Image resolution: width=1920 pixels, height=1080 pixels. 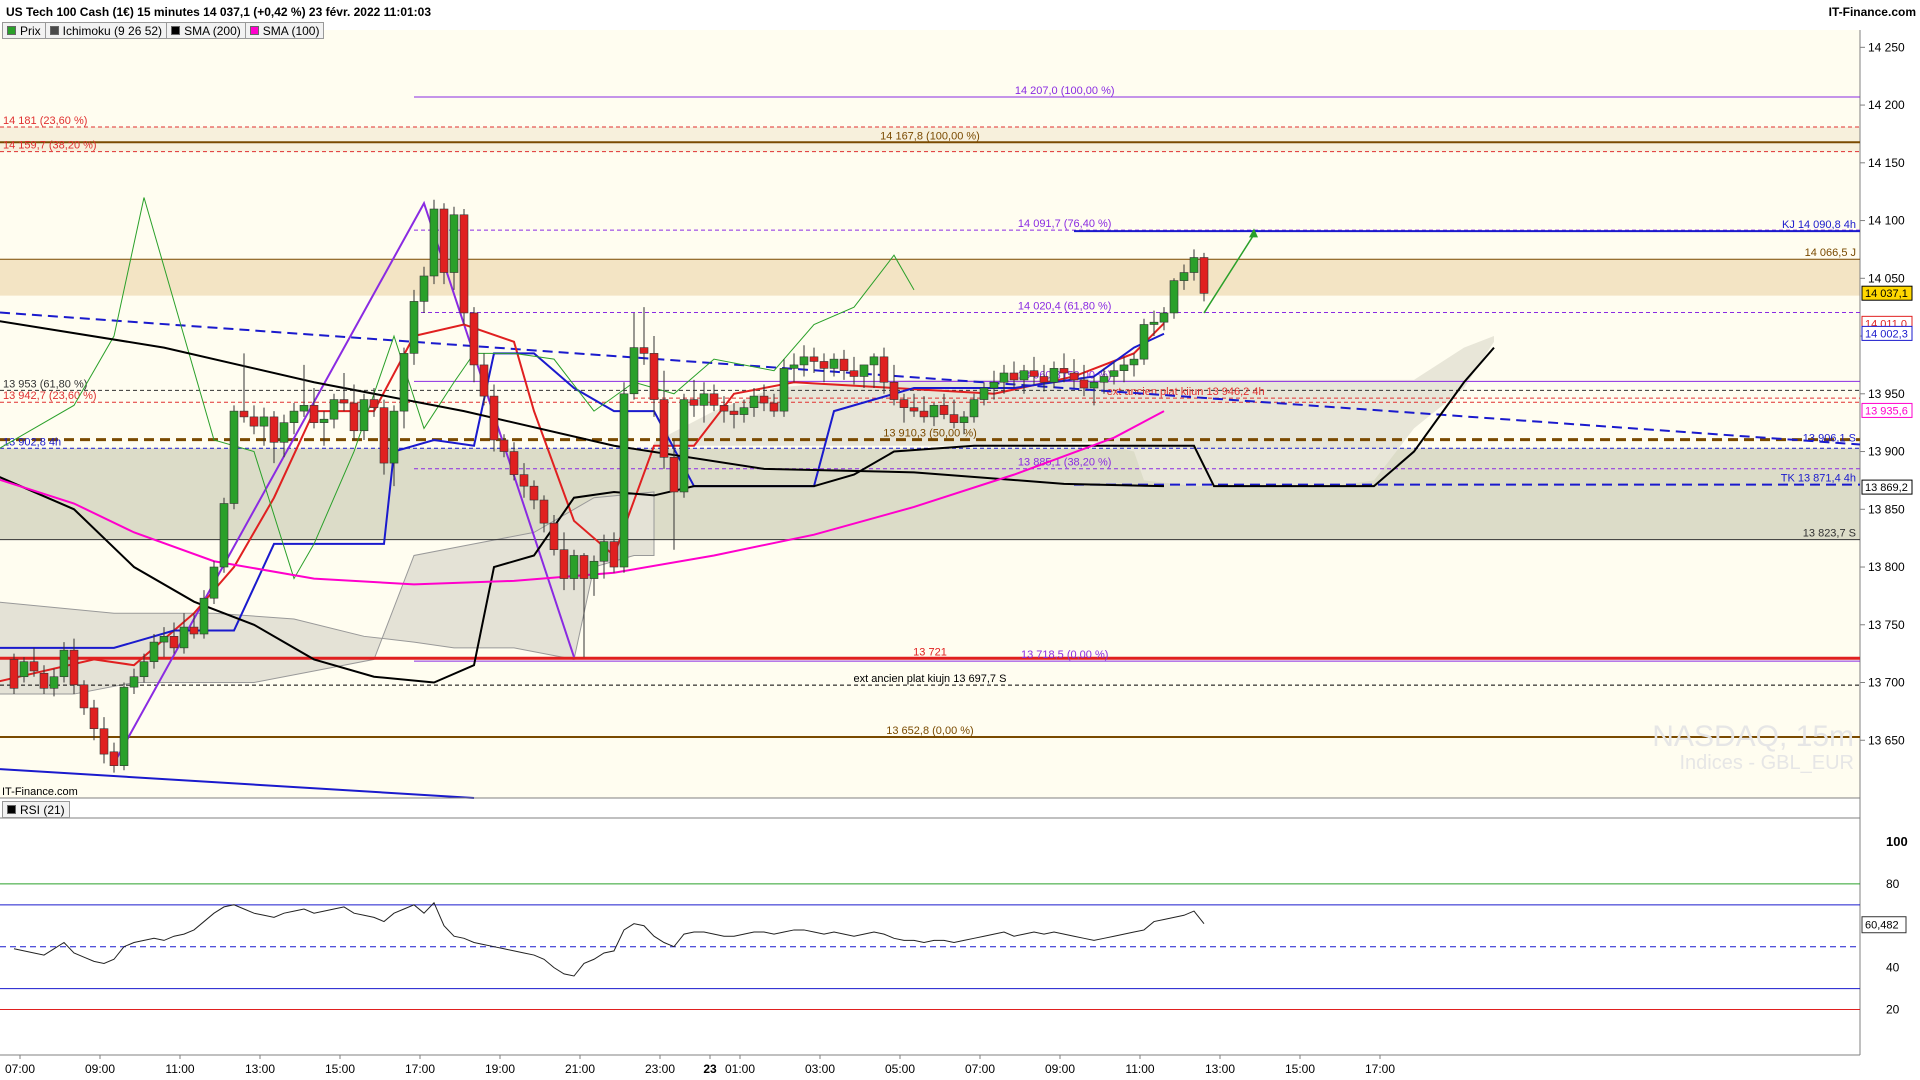 I want to click on projection-arrow, so click(x=1229, y=274).